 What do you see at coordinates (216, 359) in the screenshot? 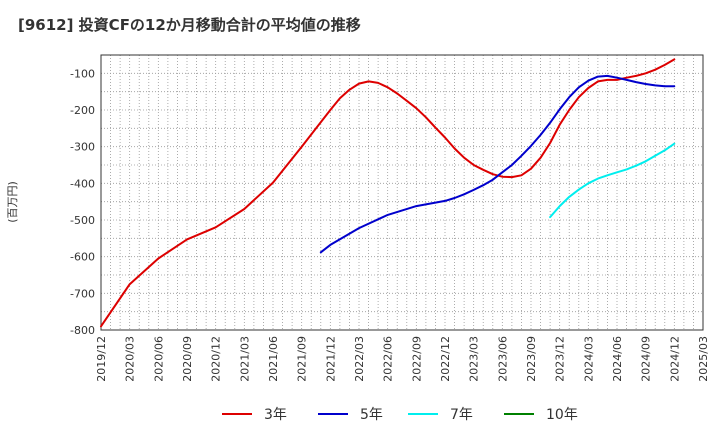
I see `x-tick-label: 2020/12` at bounding box center [216, 359].